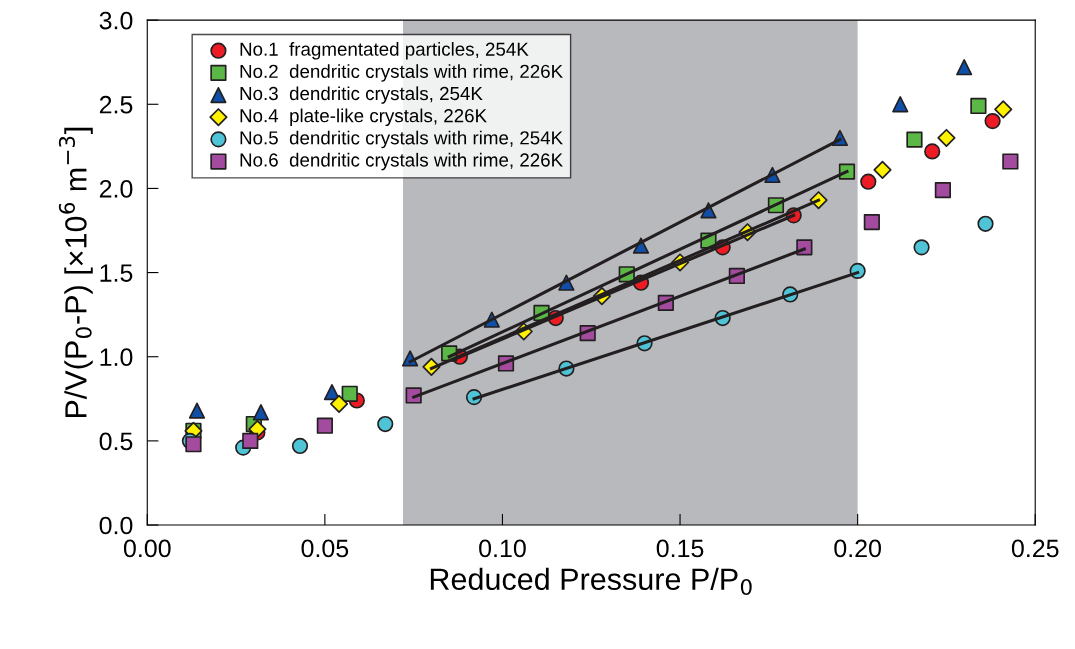 This screenshot has height=649, width=1075. Describe the element at coordinates (384, 51) in the screenshot. I see `legend-label: No.1 fragmentated particles, 254K` at that location.